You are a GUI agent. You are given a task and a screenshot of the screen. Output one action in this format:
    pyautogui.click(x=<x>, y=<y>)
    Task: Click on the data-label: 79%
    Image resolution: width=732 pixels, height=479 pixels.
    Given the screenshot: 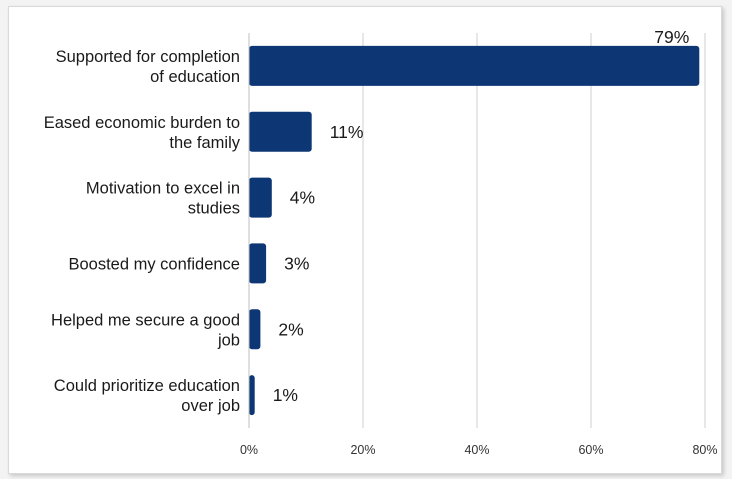 What is the action you would take?
    pyautogui.click(x=671, y=37)
    